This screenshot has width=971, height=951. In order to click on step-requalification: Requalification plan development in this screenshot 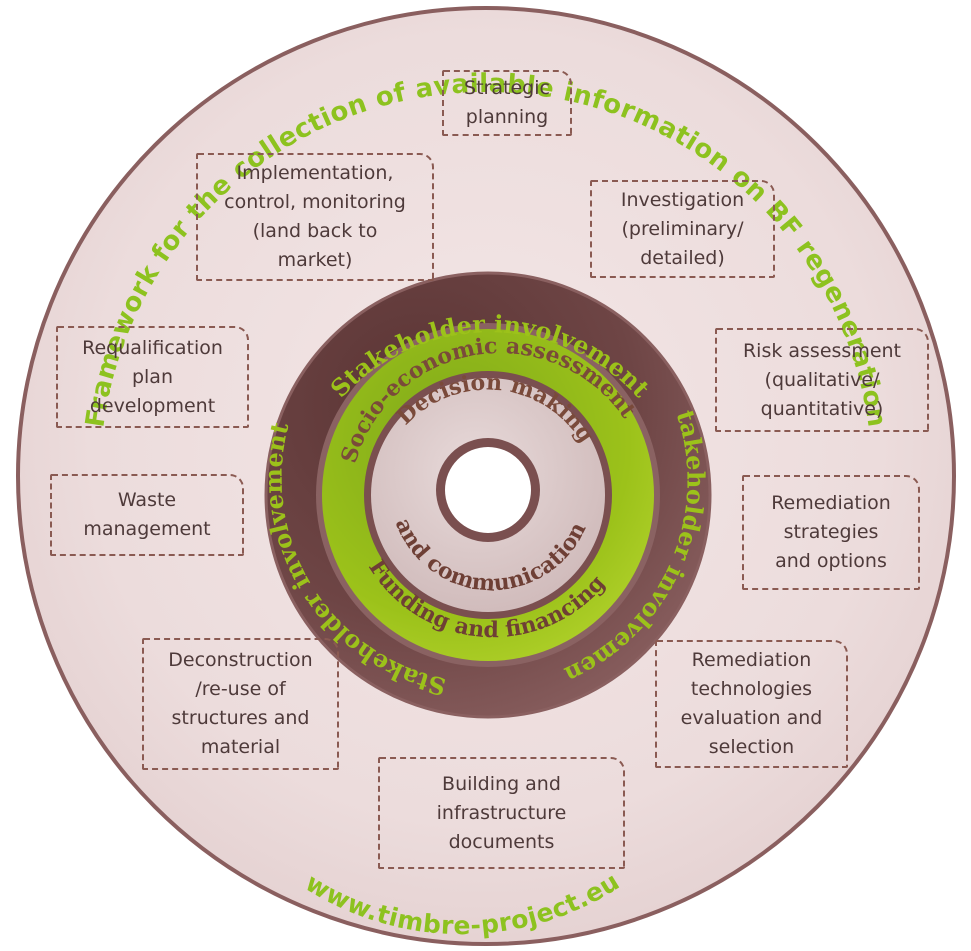, I will do `click(152, 377)`.